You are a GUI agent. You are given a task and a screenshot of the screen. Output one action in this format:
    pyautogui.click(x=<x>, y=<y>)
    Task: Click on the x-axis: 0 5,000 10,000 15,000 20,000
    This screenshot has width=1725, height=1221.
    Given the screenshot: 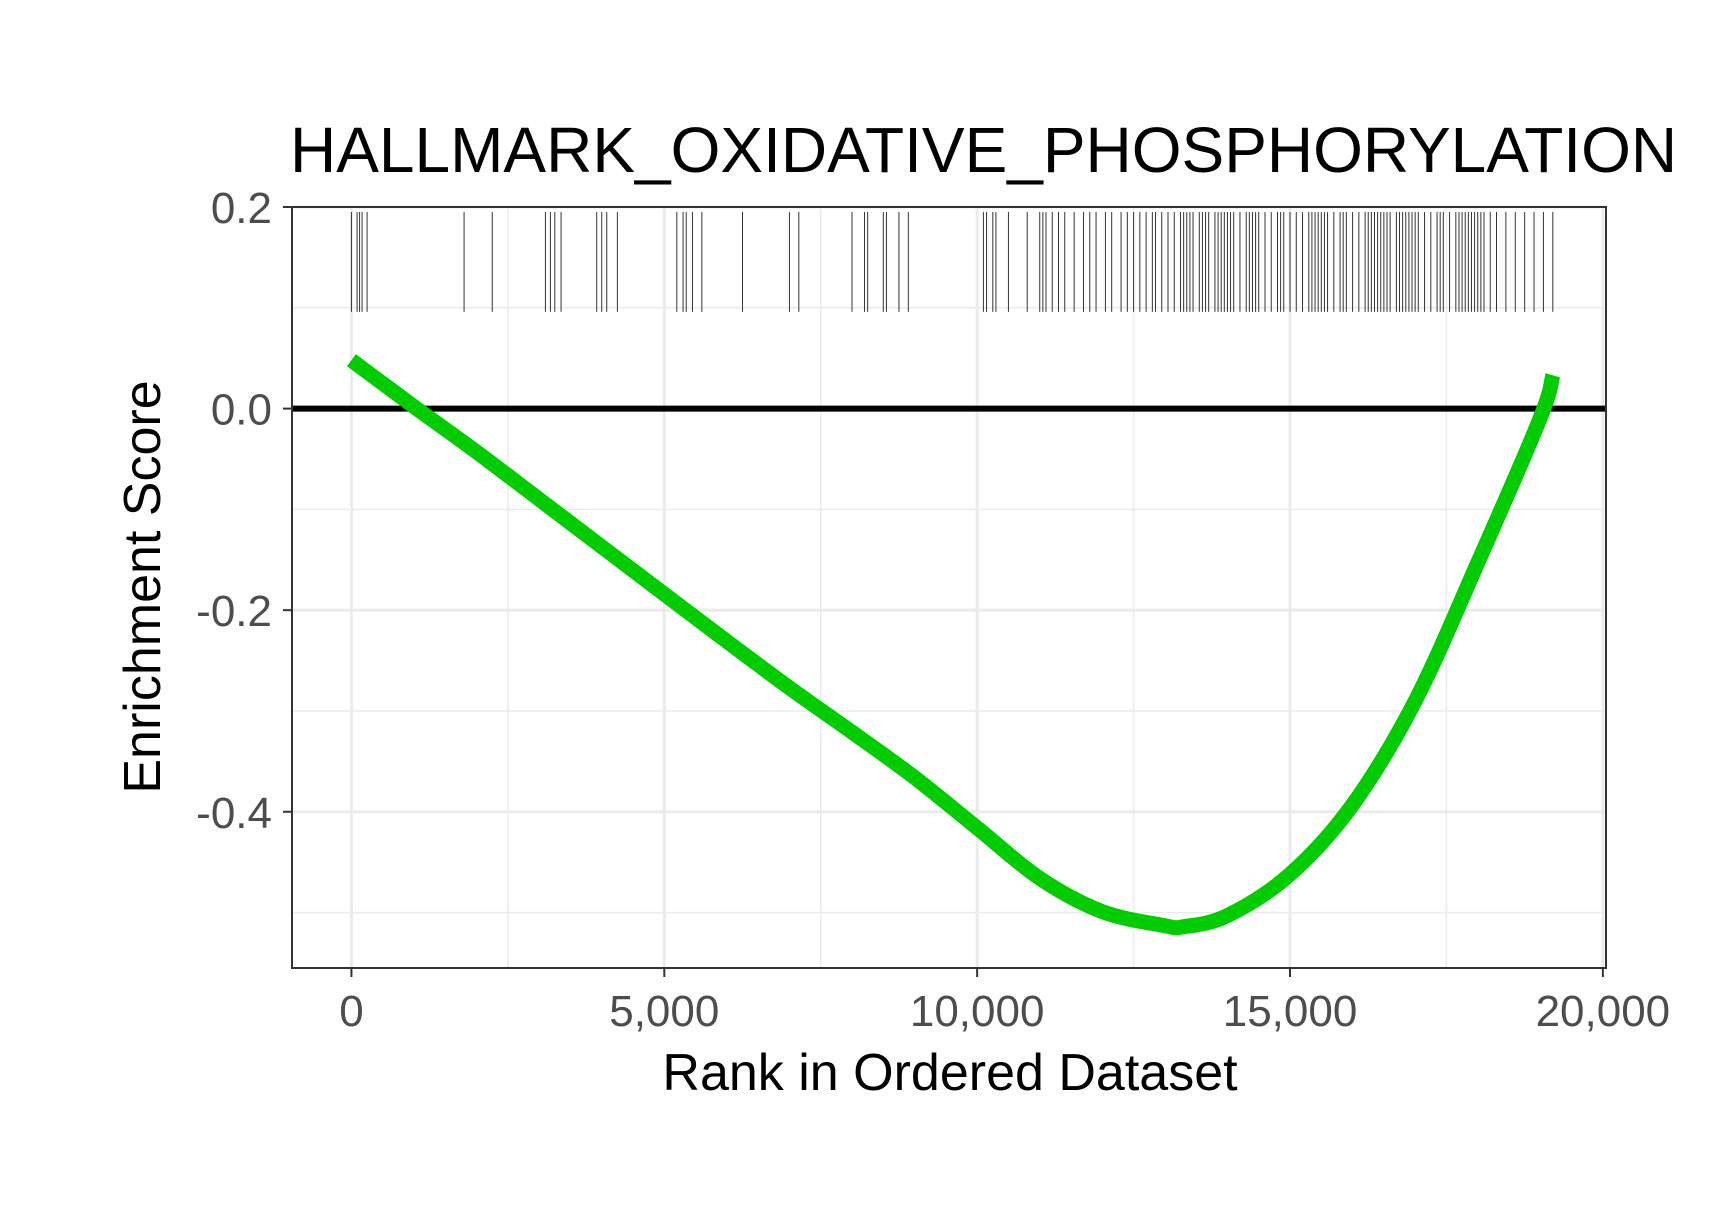 What is the action you would take?
    pyautogui.click(x=1004, y=1002)
    